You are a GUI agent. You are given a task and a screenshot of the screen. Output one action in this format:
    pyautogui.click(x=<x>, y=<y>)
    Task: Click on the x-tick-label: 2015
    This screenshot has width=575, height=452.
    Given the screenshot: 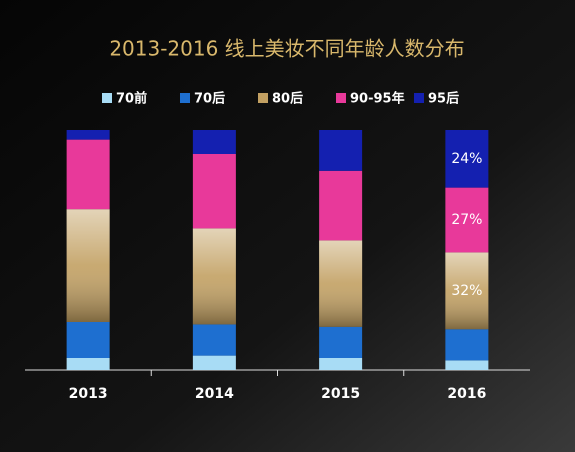 What is the action you would take?
    pyautogui.click(x=340, y=394)
    